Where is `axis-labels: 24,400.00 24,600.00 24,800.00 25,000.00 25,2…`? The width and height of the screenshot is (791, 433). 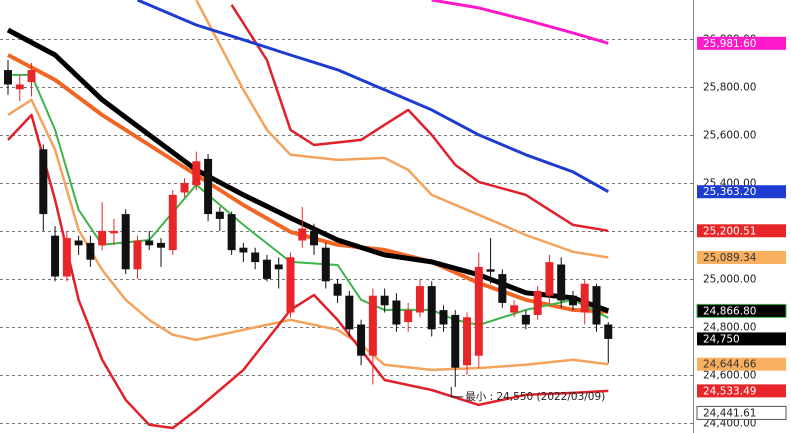 axis-labels: 24,400.00 24,600.00 24,800.00 25,000.00 25,2… is located at coordinates (741, 232).